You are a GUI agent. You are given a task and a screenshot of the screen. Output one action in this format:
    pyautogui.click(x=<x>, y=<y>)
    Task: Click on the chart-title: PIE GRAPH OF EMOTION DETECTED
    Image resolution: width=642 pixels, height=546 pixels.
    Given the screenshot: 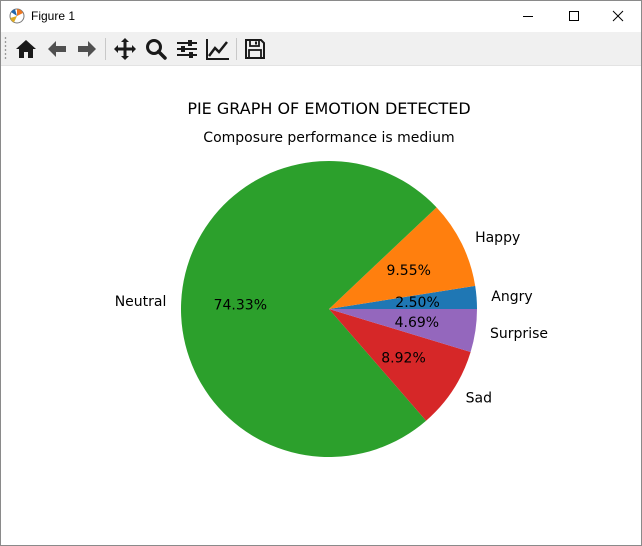 What is the action you would take?
    pyautogui.click(x=328, y=108)
    